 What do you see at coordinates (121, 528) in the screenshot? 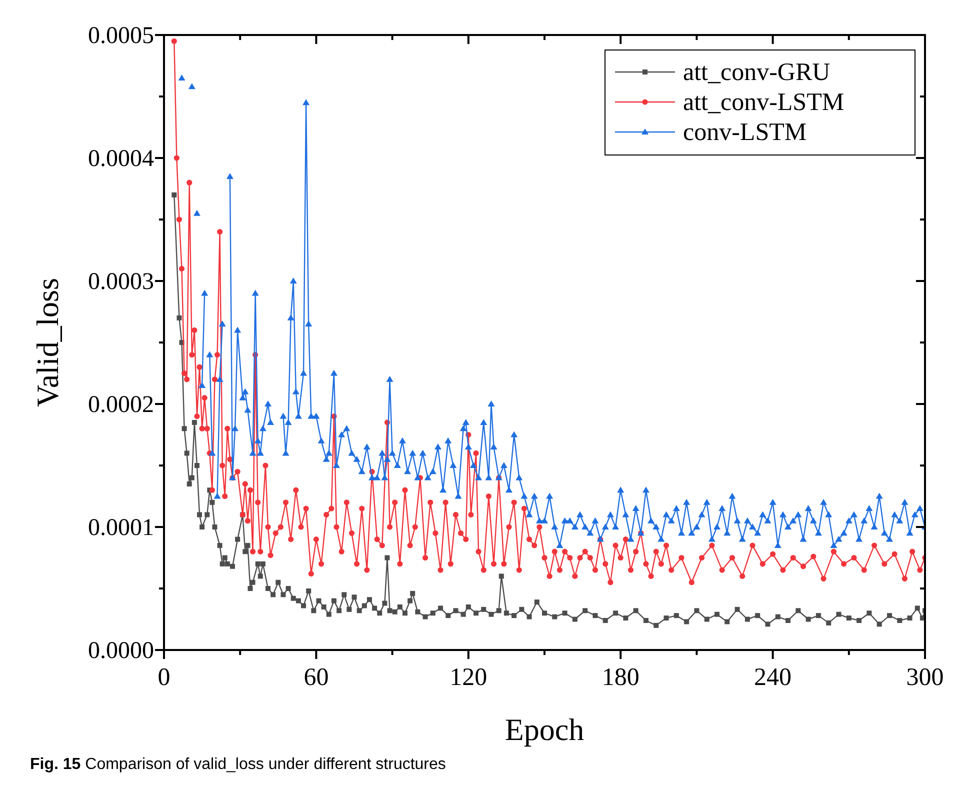
I see `y-tick-label: 0.0001` at bounding box center [121, 528].